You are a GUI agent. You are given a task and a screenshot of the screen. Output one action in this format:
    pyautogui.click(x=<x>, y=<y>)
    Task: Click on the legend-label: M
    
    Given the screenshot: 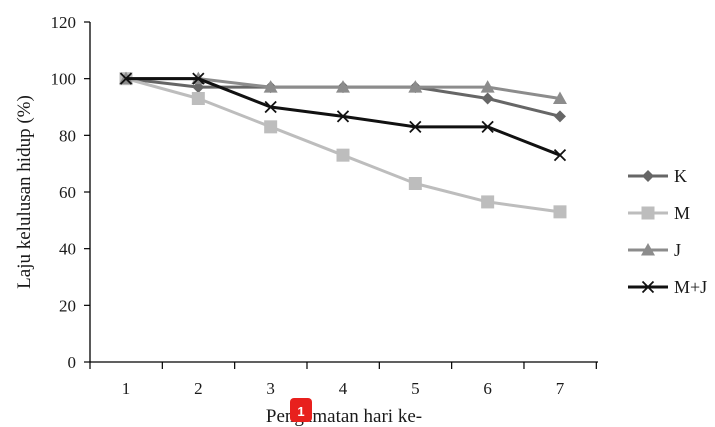 What is the action you would take?
    pyautogui.click(x=682, y=213)
    